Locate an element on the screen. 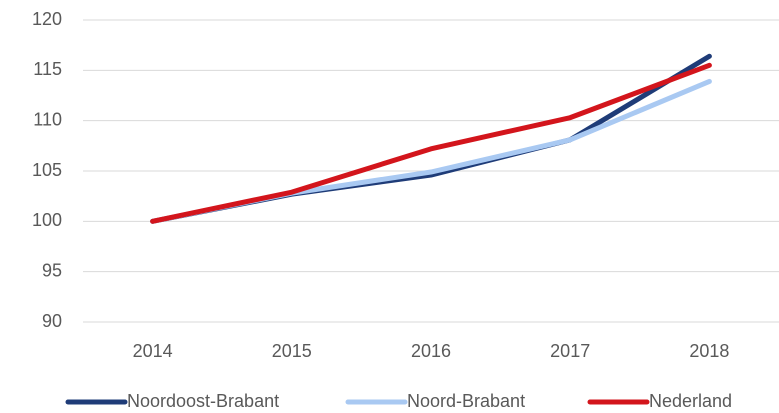 This screenshot has height=413, width=779. x-tick-label: 2016 is located at coordinates (431, 351).